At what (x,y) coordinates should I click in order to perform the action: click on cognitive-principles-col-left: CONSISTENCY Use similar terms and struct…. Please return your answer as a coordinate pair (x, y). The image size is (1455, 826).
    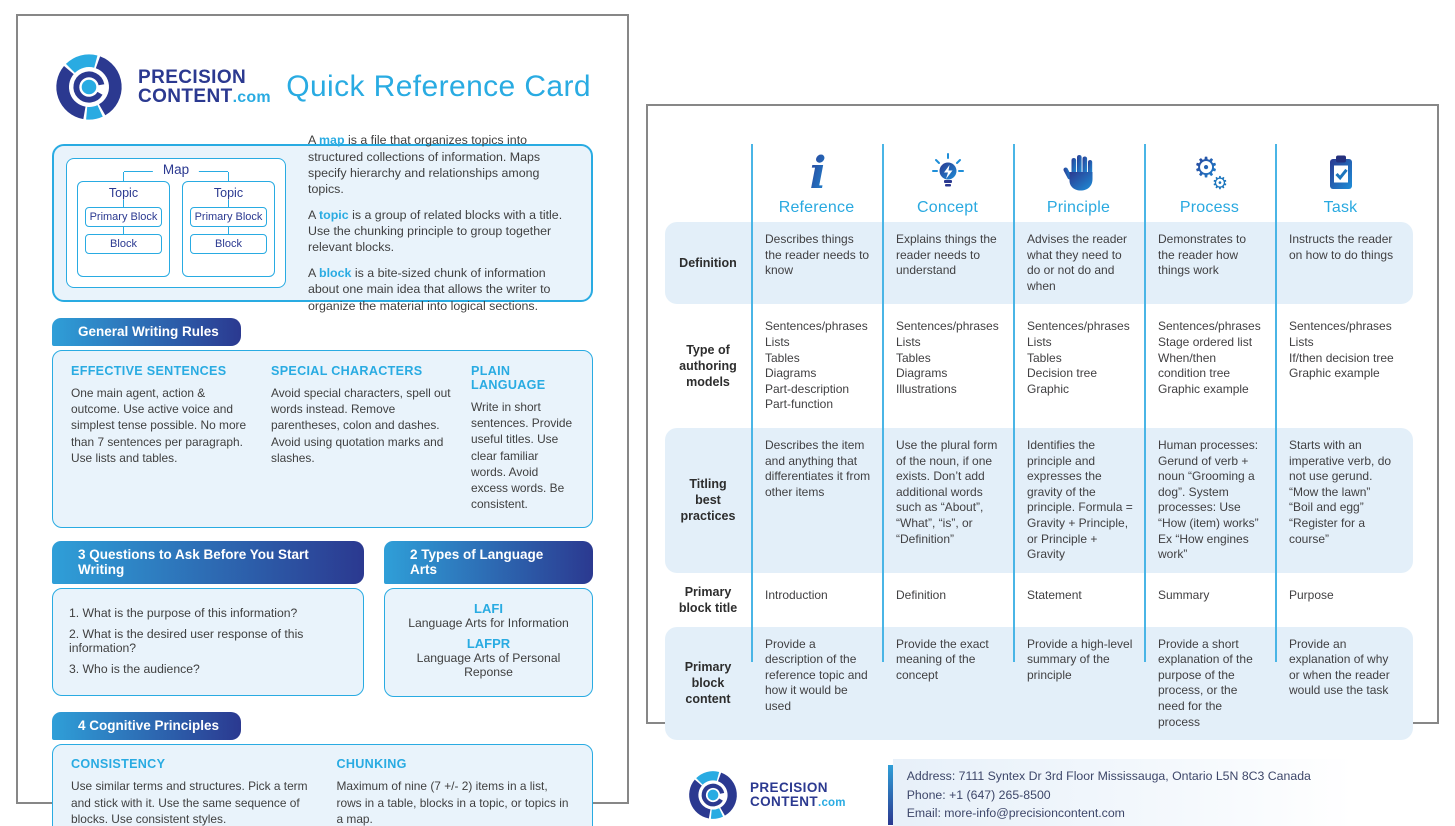
    Looking at the image, I should click on (190, 791).